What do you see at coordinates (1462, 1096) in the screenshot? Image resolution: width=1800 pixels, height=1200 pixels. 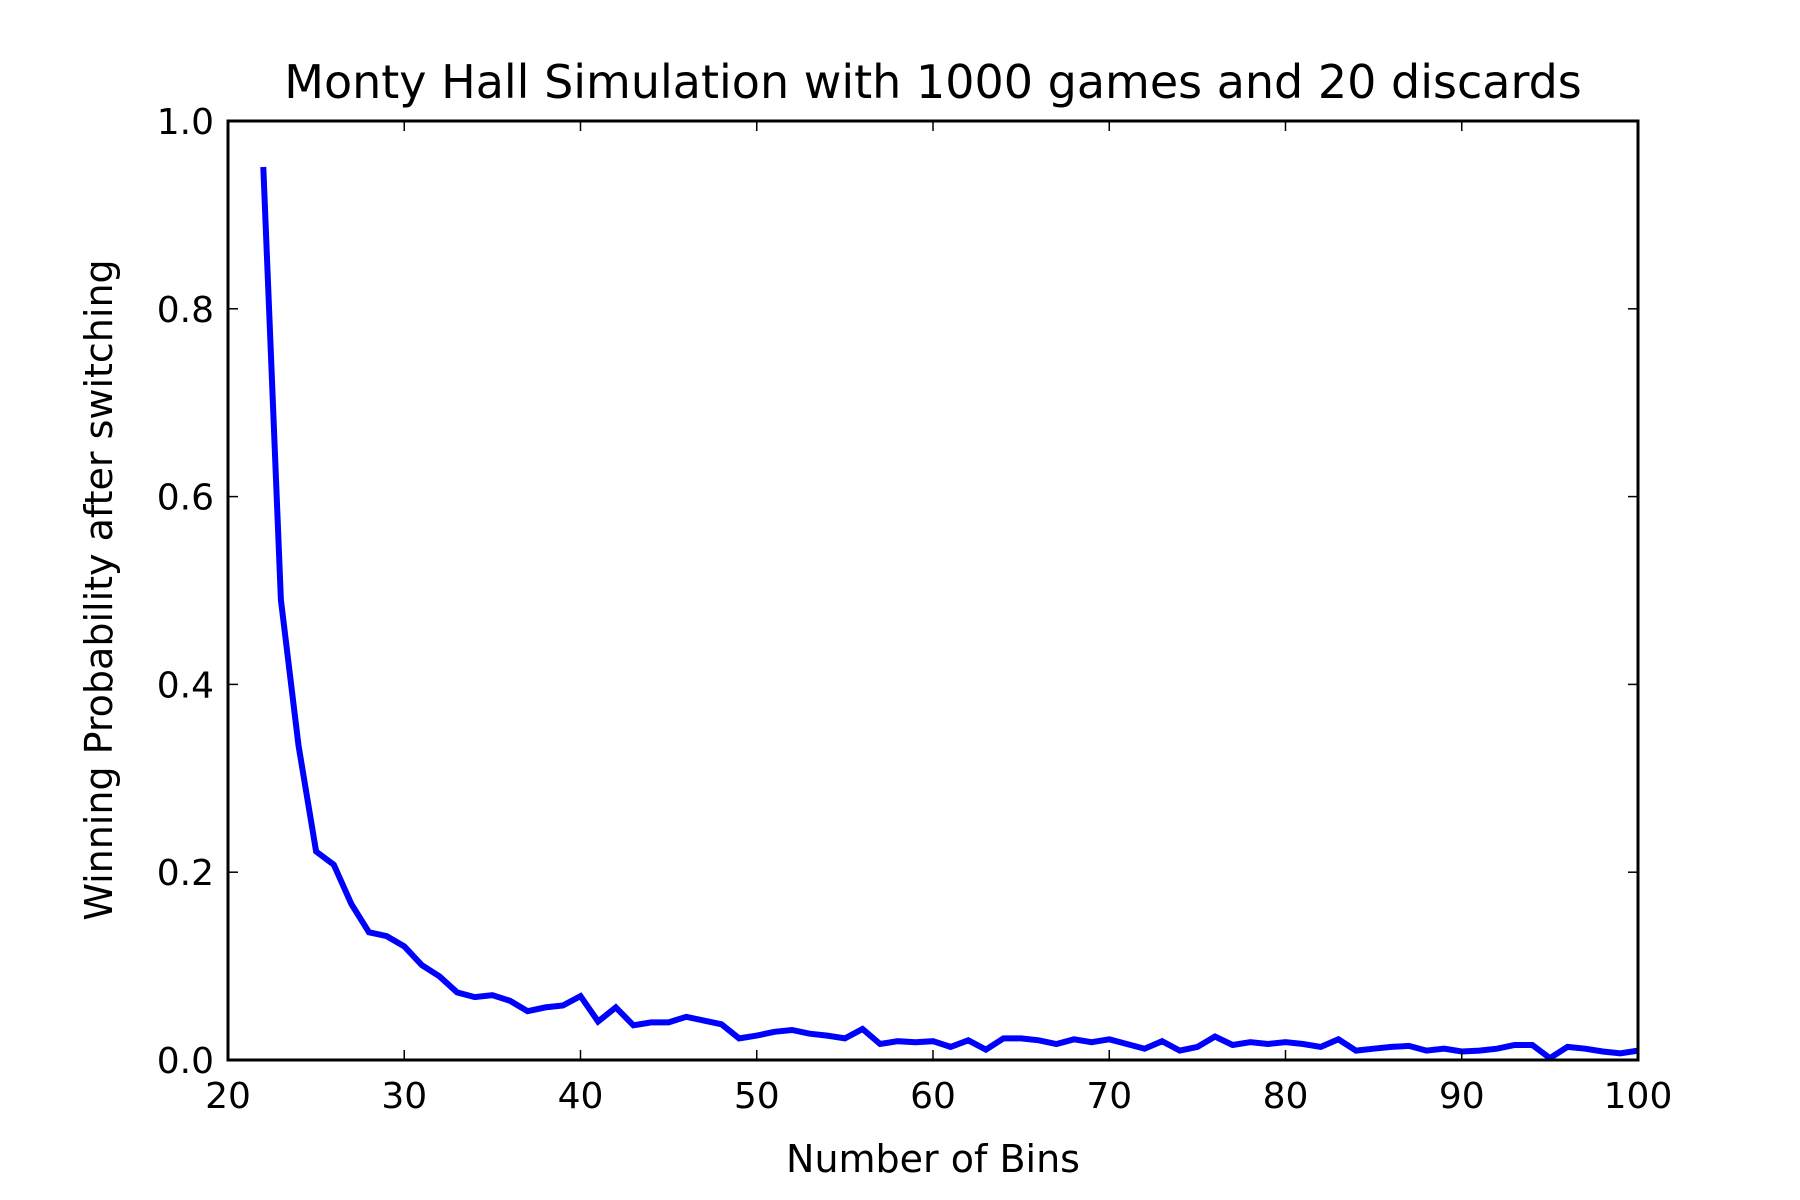 I see `x-tick-label: 90` at bounding box center [1462, 1096].